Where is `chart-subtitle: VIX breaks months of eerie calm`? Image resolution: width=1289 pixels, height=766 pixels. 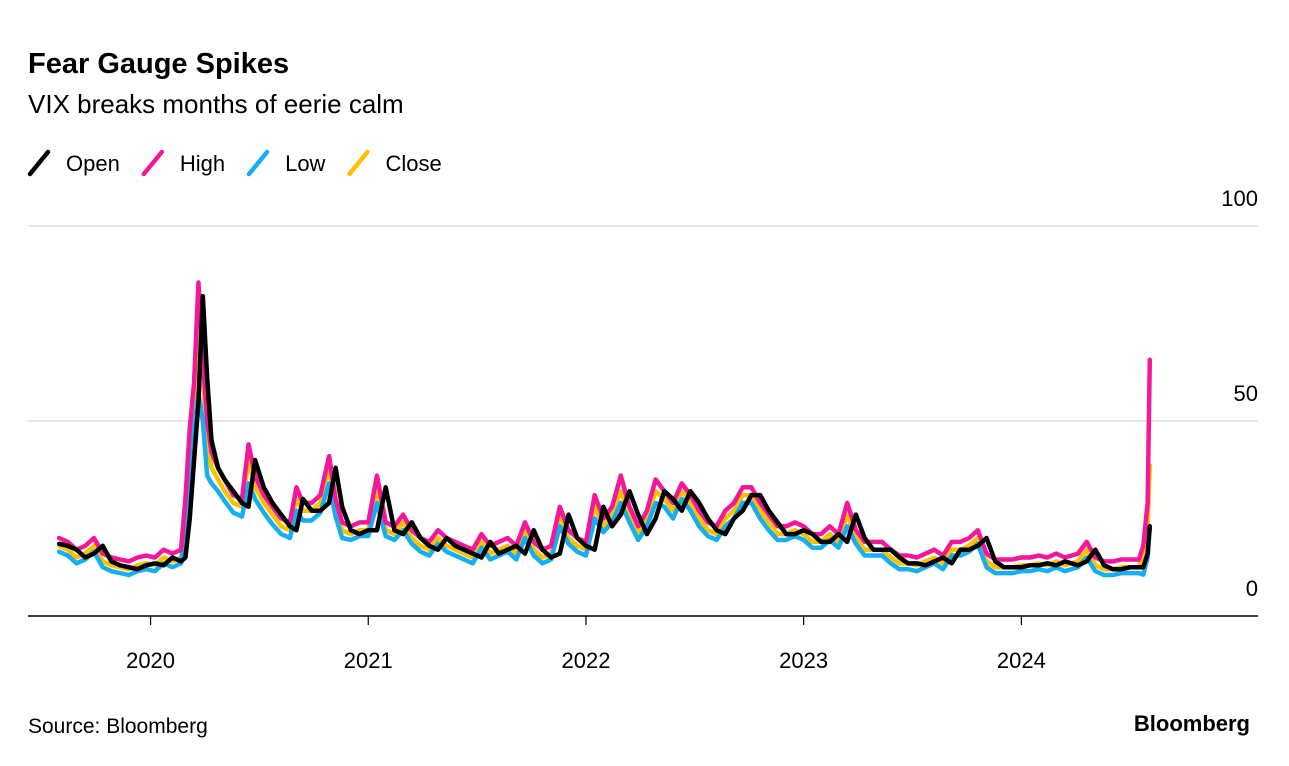 chart-subtitle: VIX breaks months of eerie calm is located at coordinates (216, 104).